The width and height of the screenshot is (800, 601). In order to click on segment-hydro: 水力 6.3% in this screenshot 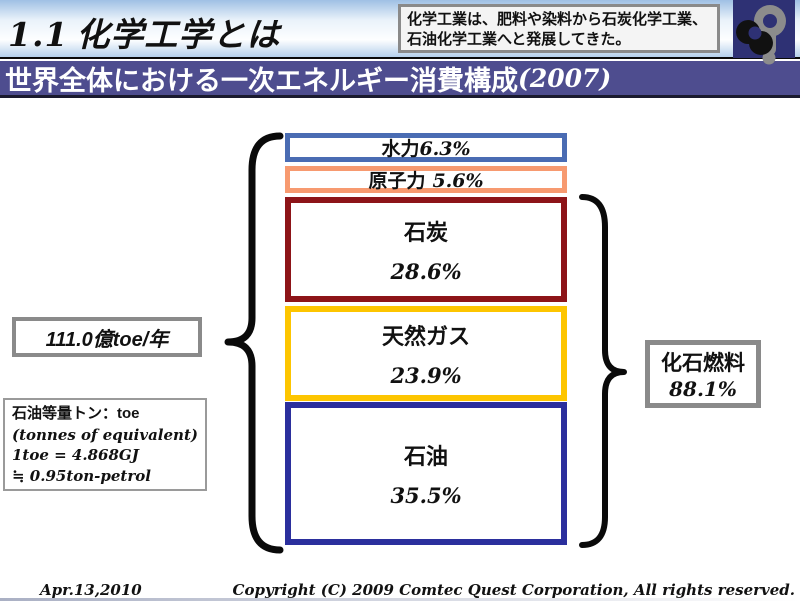, I will do `click(426, 147)`.